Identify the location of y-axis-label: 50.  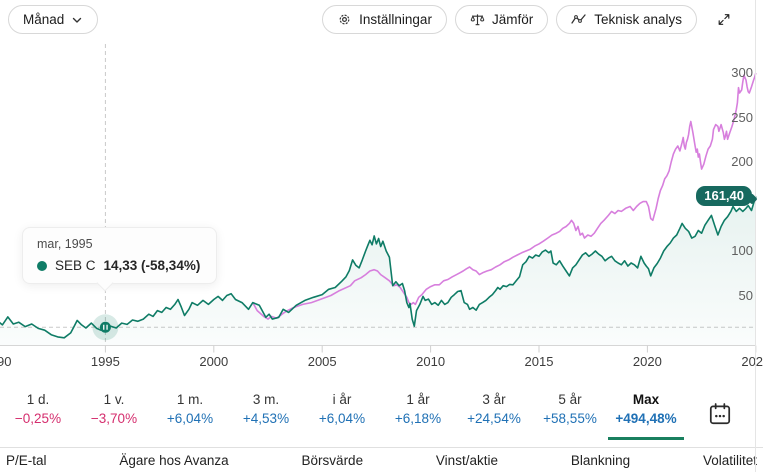
(745, 295).